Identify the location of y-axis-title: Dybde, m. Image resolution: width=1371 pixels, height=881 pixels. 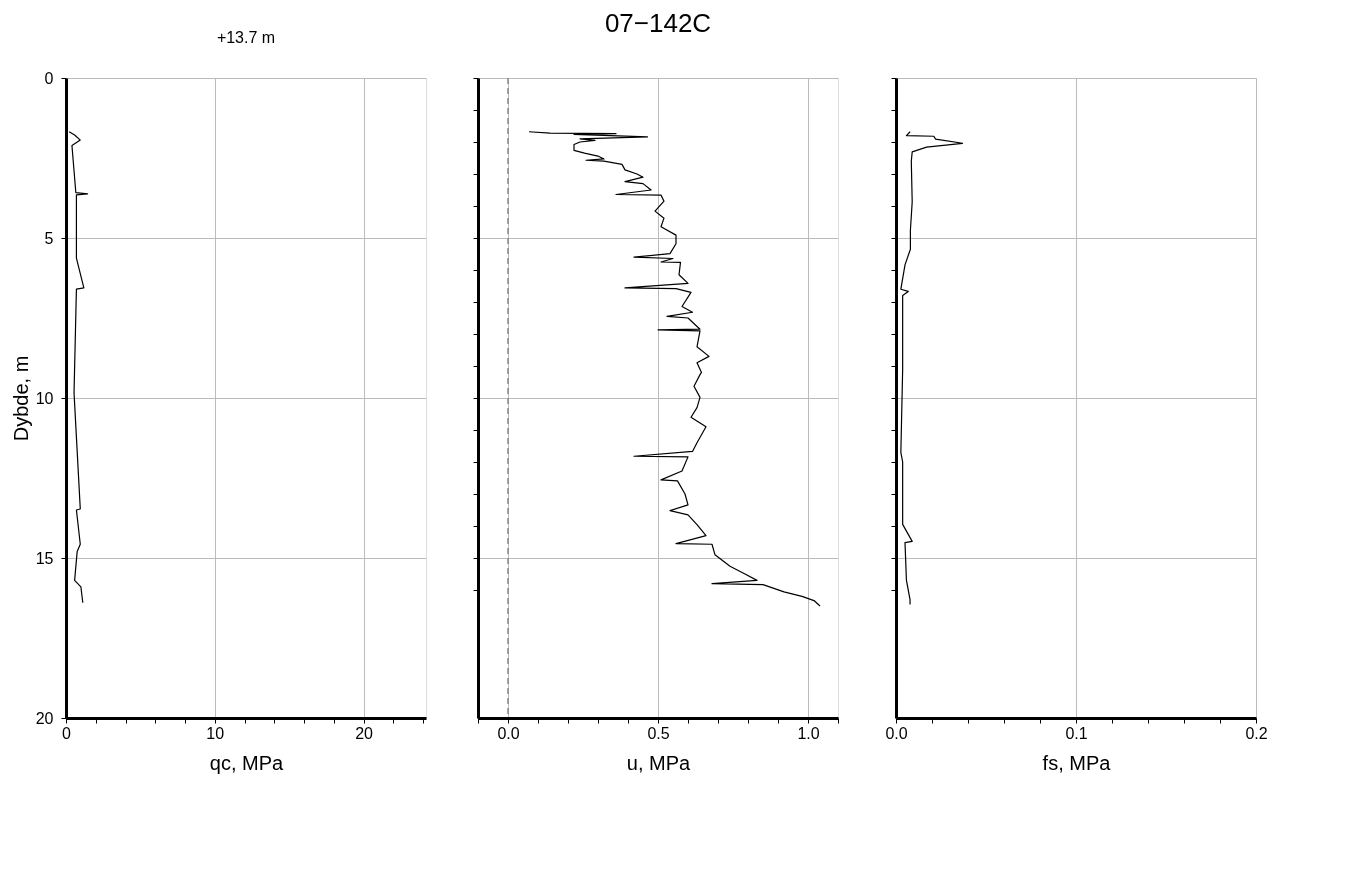
(20, 398).